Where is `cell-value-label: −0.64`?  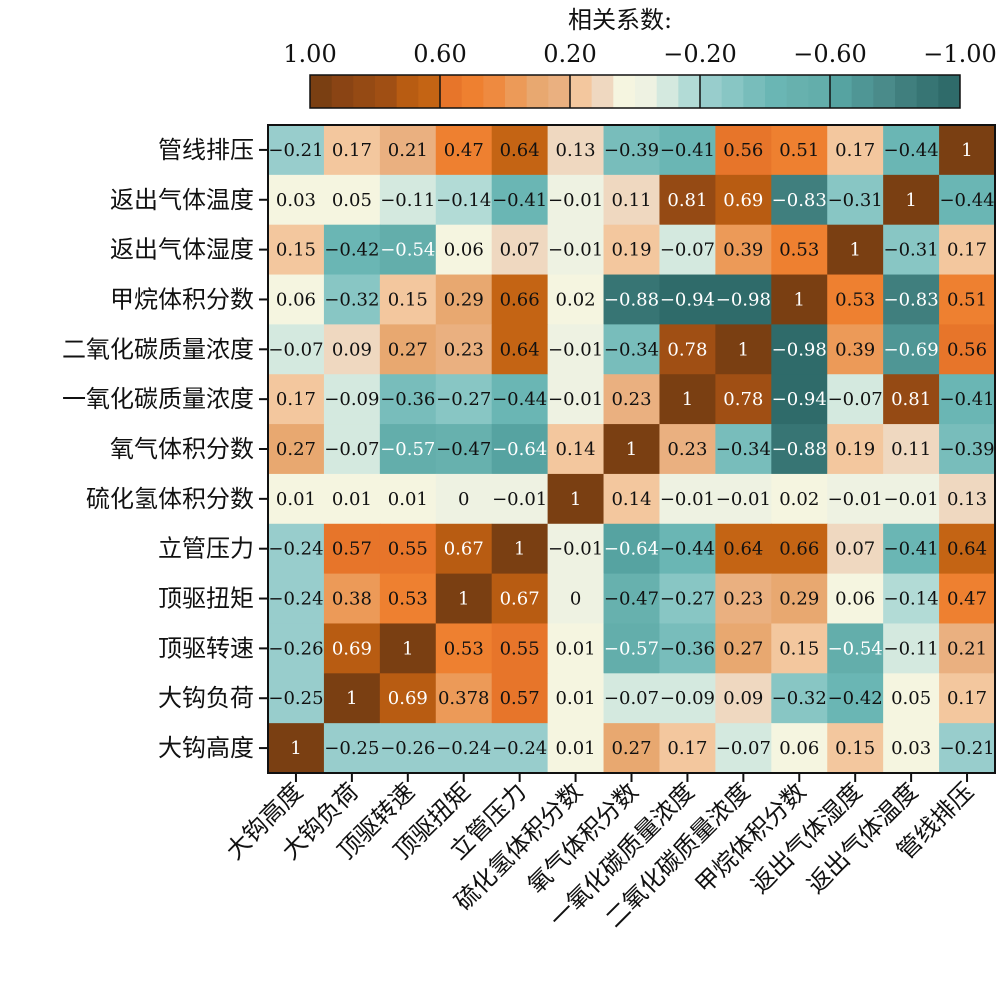
cell-value-label: −0.64 is located at coordinates (519, 449).